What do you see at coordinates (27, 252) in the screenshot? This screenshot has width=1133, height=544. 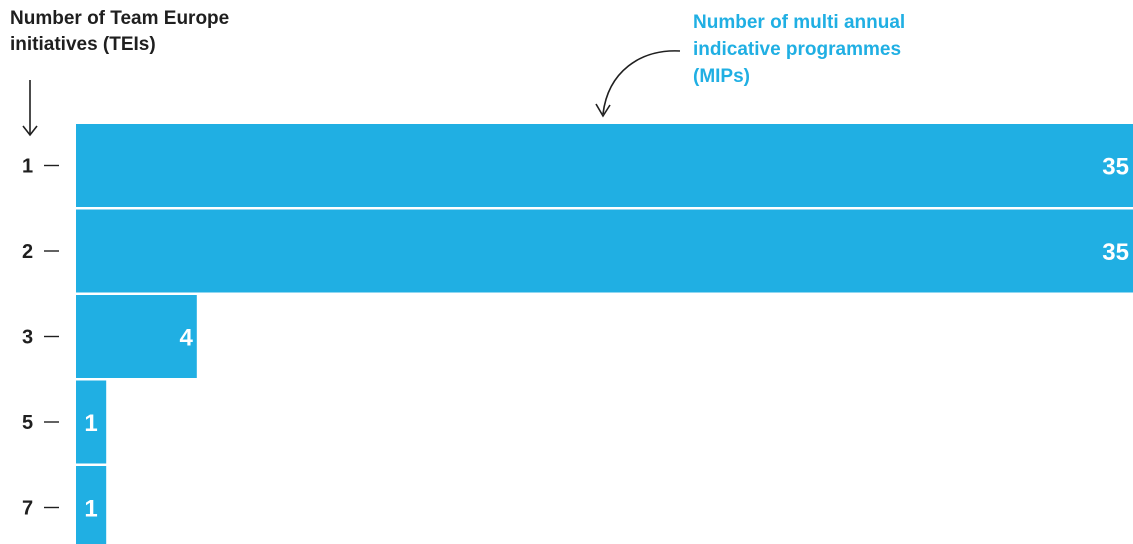 I see `y-tick-label-2: 2` at bounding box center [27, 252].